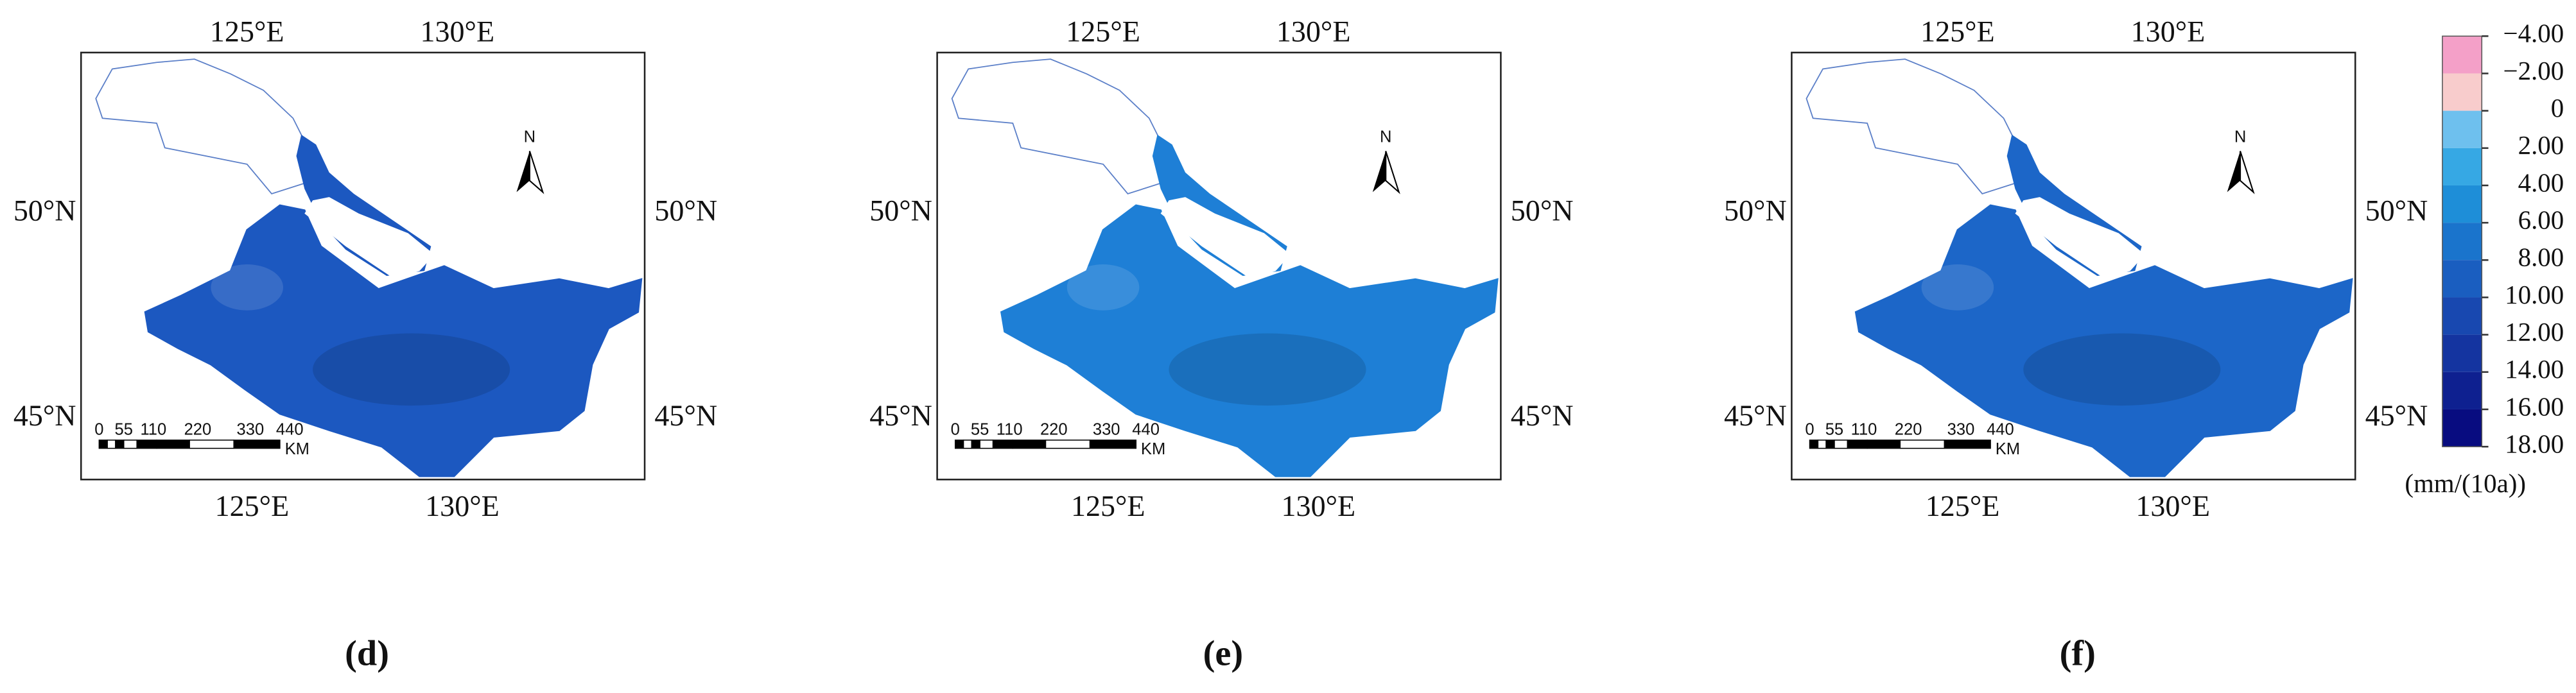 The width and height of the screenshot is (2576, 693). Describe the element at coordinates (367, 654) in the screenshot. I see `panel-label: (d)` at that location.